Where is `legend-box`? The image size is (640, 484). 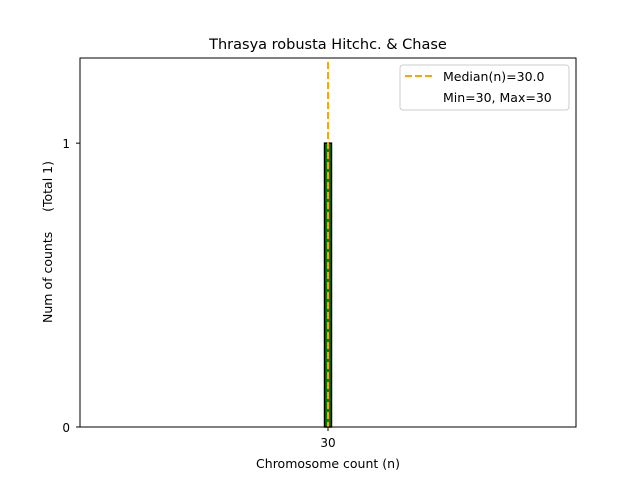
legend-box is located at coordinates (484, 87).